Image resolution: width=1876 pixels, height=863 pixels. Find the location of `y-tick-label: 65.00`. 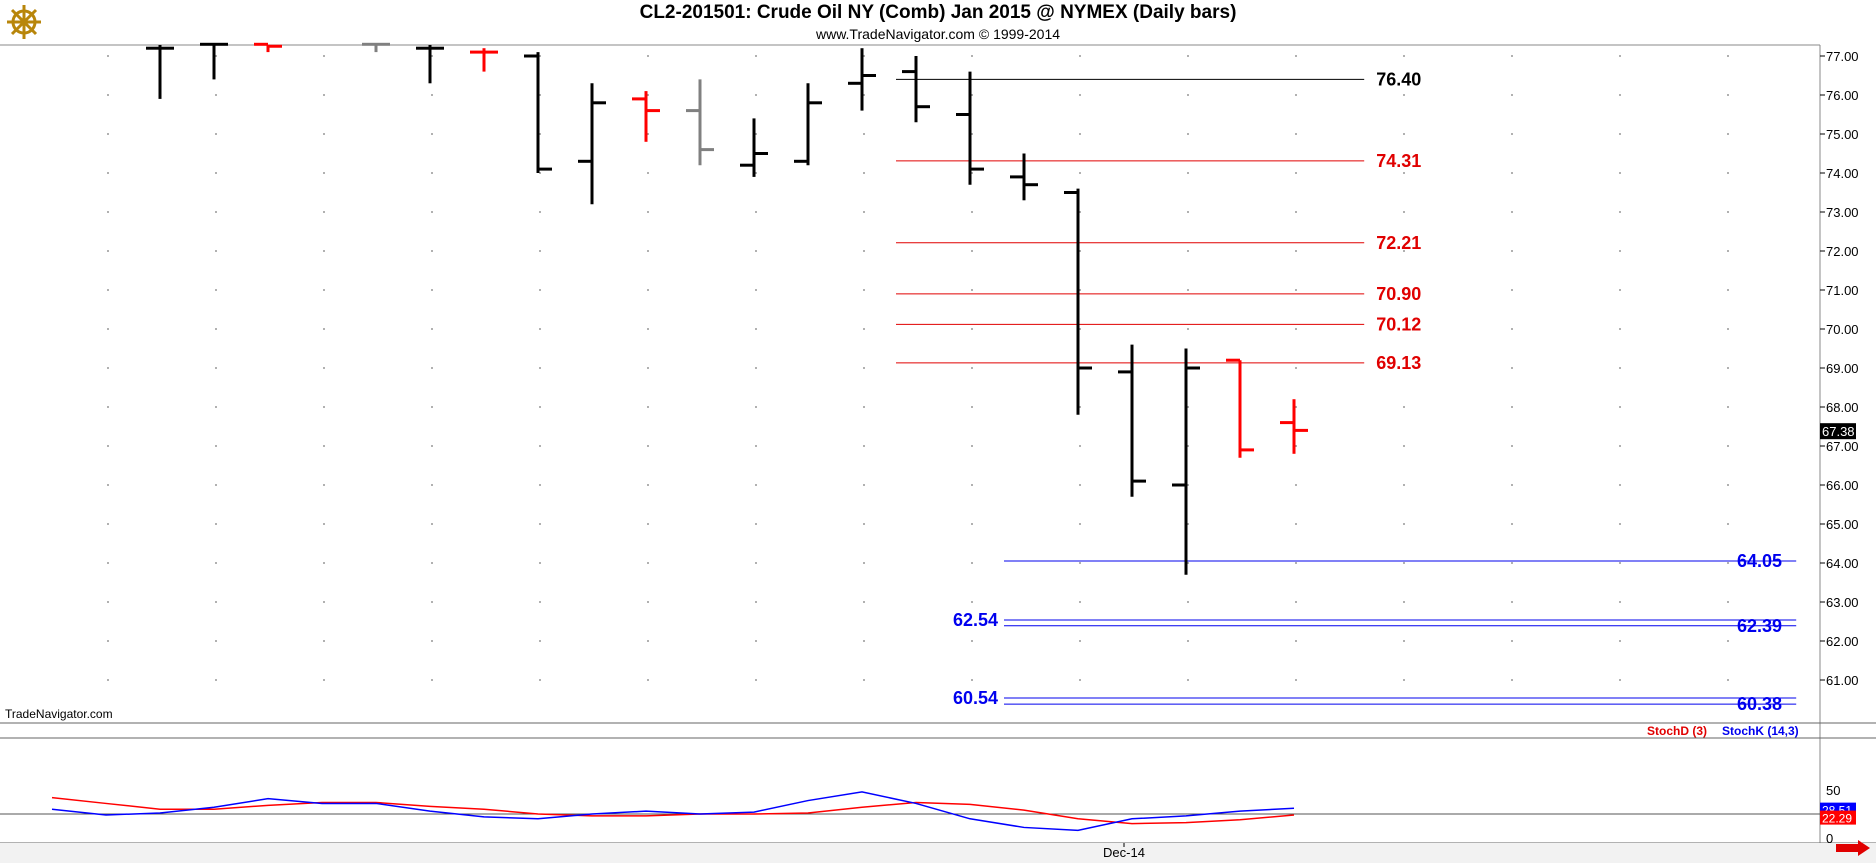

y-tick-label: 65.00 is located at coordinates (1842, 524).